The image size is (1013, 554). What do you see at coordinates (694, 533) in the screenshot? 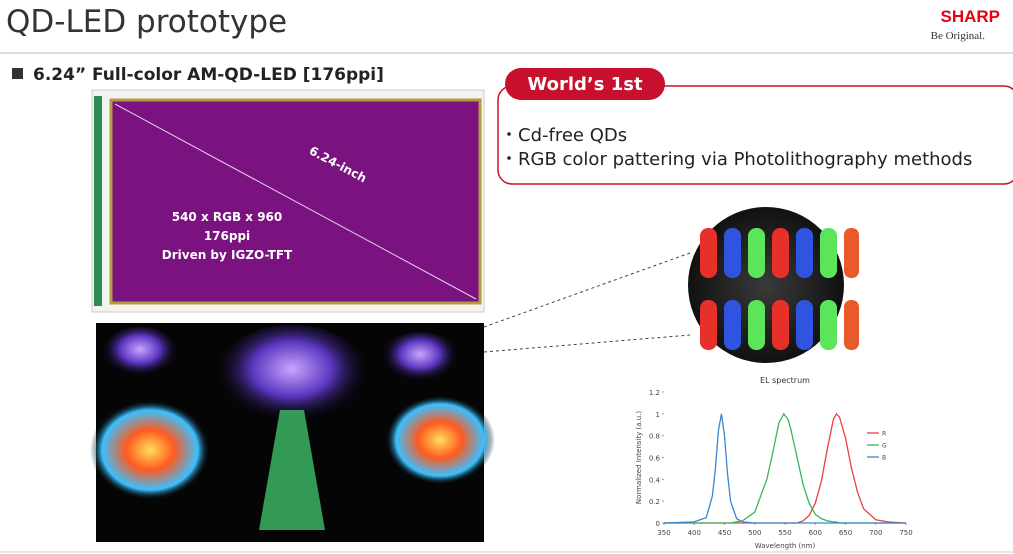
I see `x-tick-label: 400` at bounding box center [694, 533].